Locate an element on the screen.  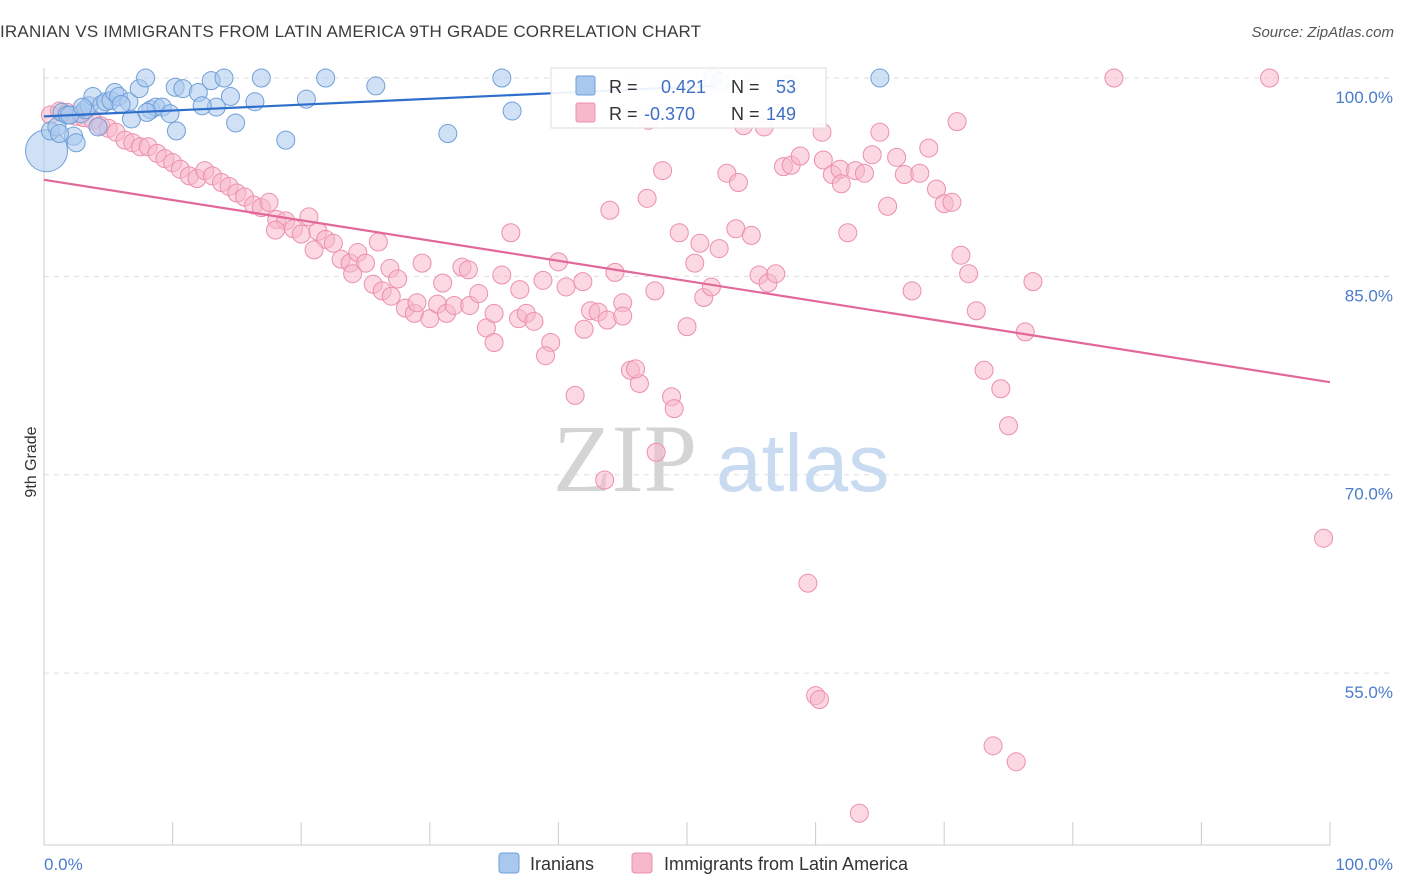
stats-swatch-blue is located at coordinates (585, 85).